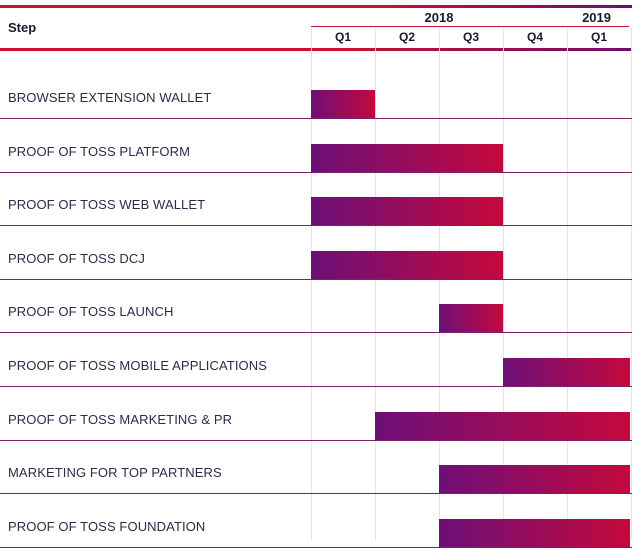 This screenshot has height=548, width=640. What do you see at coordinates (120, 419) in the screenshot?
I see `task-label: PROOF OF TOSS MARKETING & PR` at bounding box center [120, 419].